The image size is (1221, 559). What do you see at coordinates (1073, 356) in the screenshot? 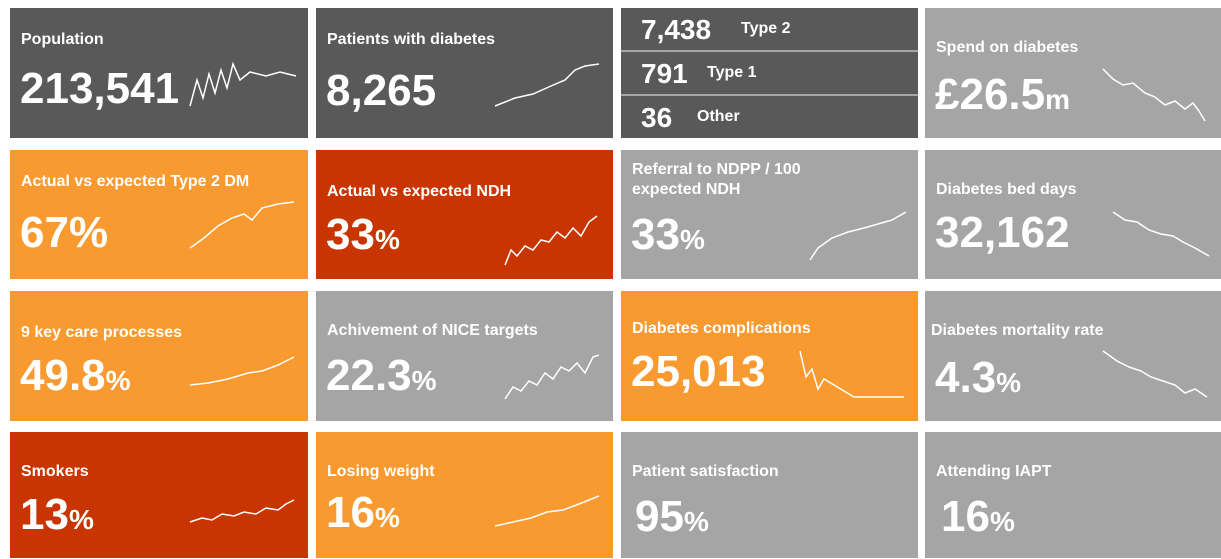
I see `tile: Diabetes mortality rate 4.3%` at bounding box center [1073, 356].